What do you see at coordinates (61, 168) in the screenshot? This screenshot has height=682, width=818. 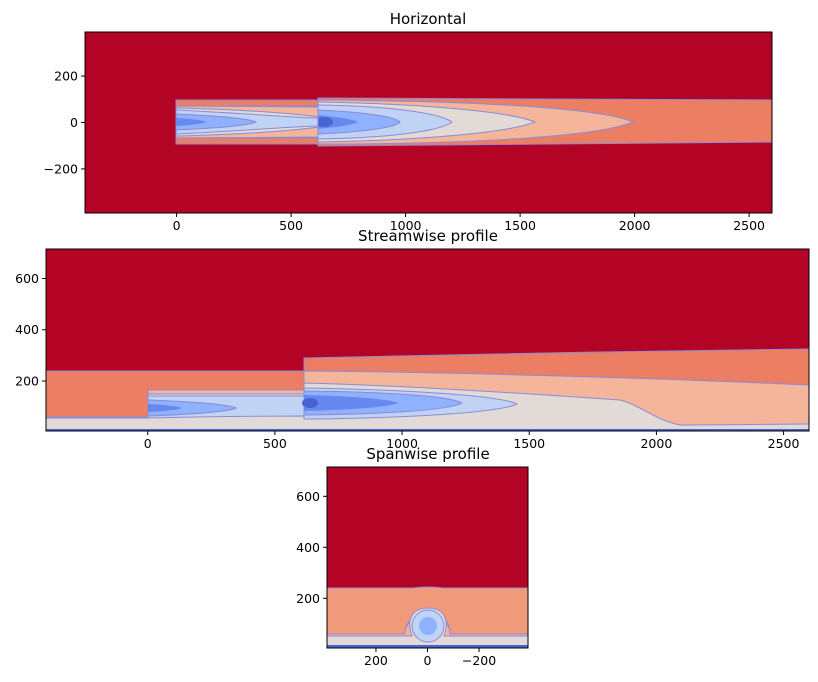 I see `horizontal-ytick-label: −200` at bounding box center [61, 168].